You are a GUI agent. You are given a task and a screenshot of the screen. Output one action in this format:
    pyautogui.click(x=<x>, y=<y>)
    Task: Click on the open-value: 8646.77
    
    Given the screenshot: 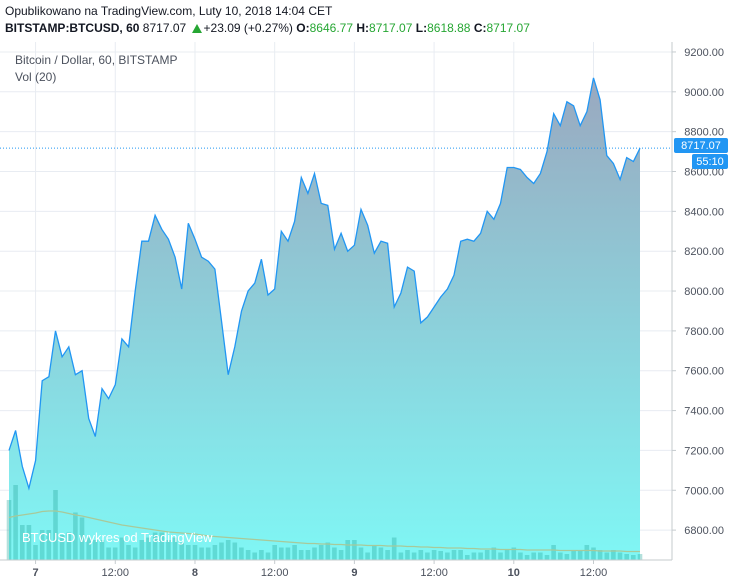 What is the action you would take?
    pyautogui.click(x=331, y=28)
    